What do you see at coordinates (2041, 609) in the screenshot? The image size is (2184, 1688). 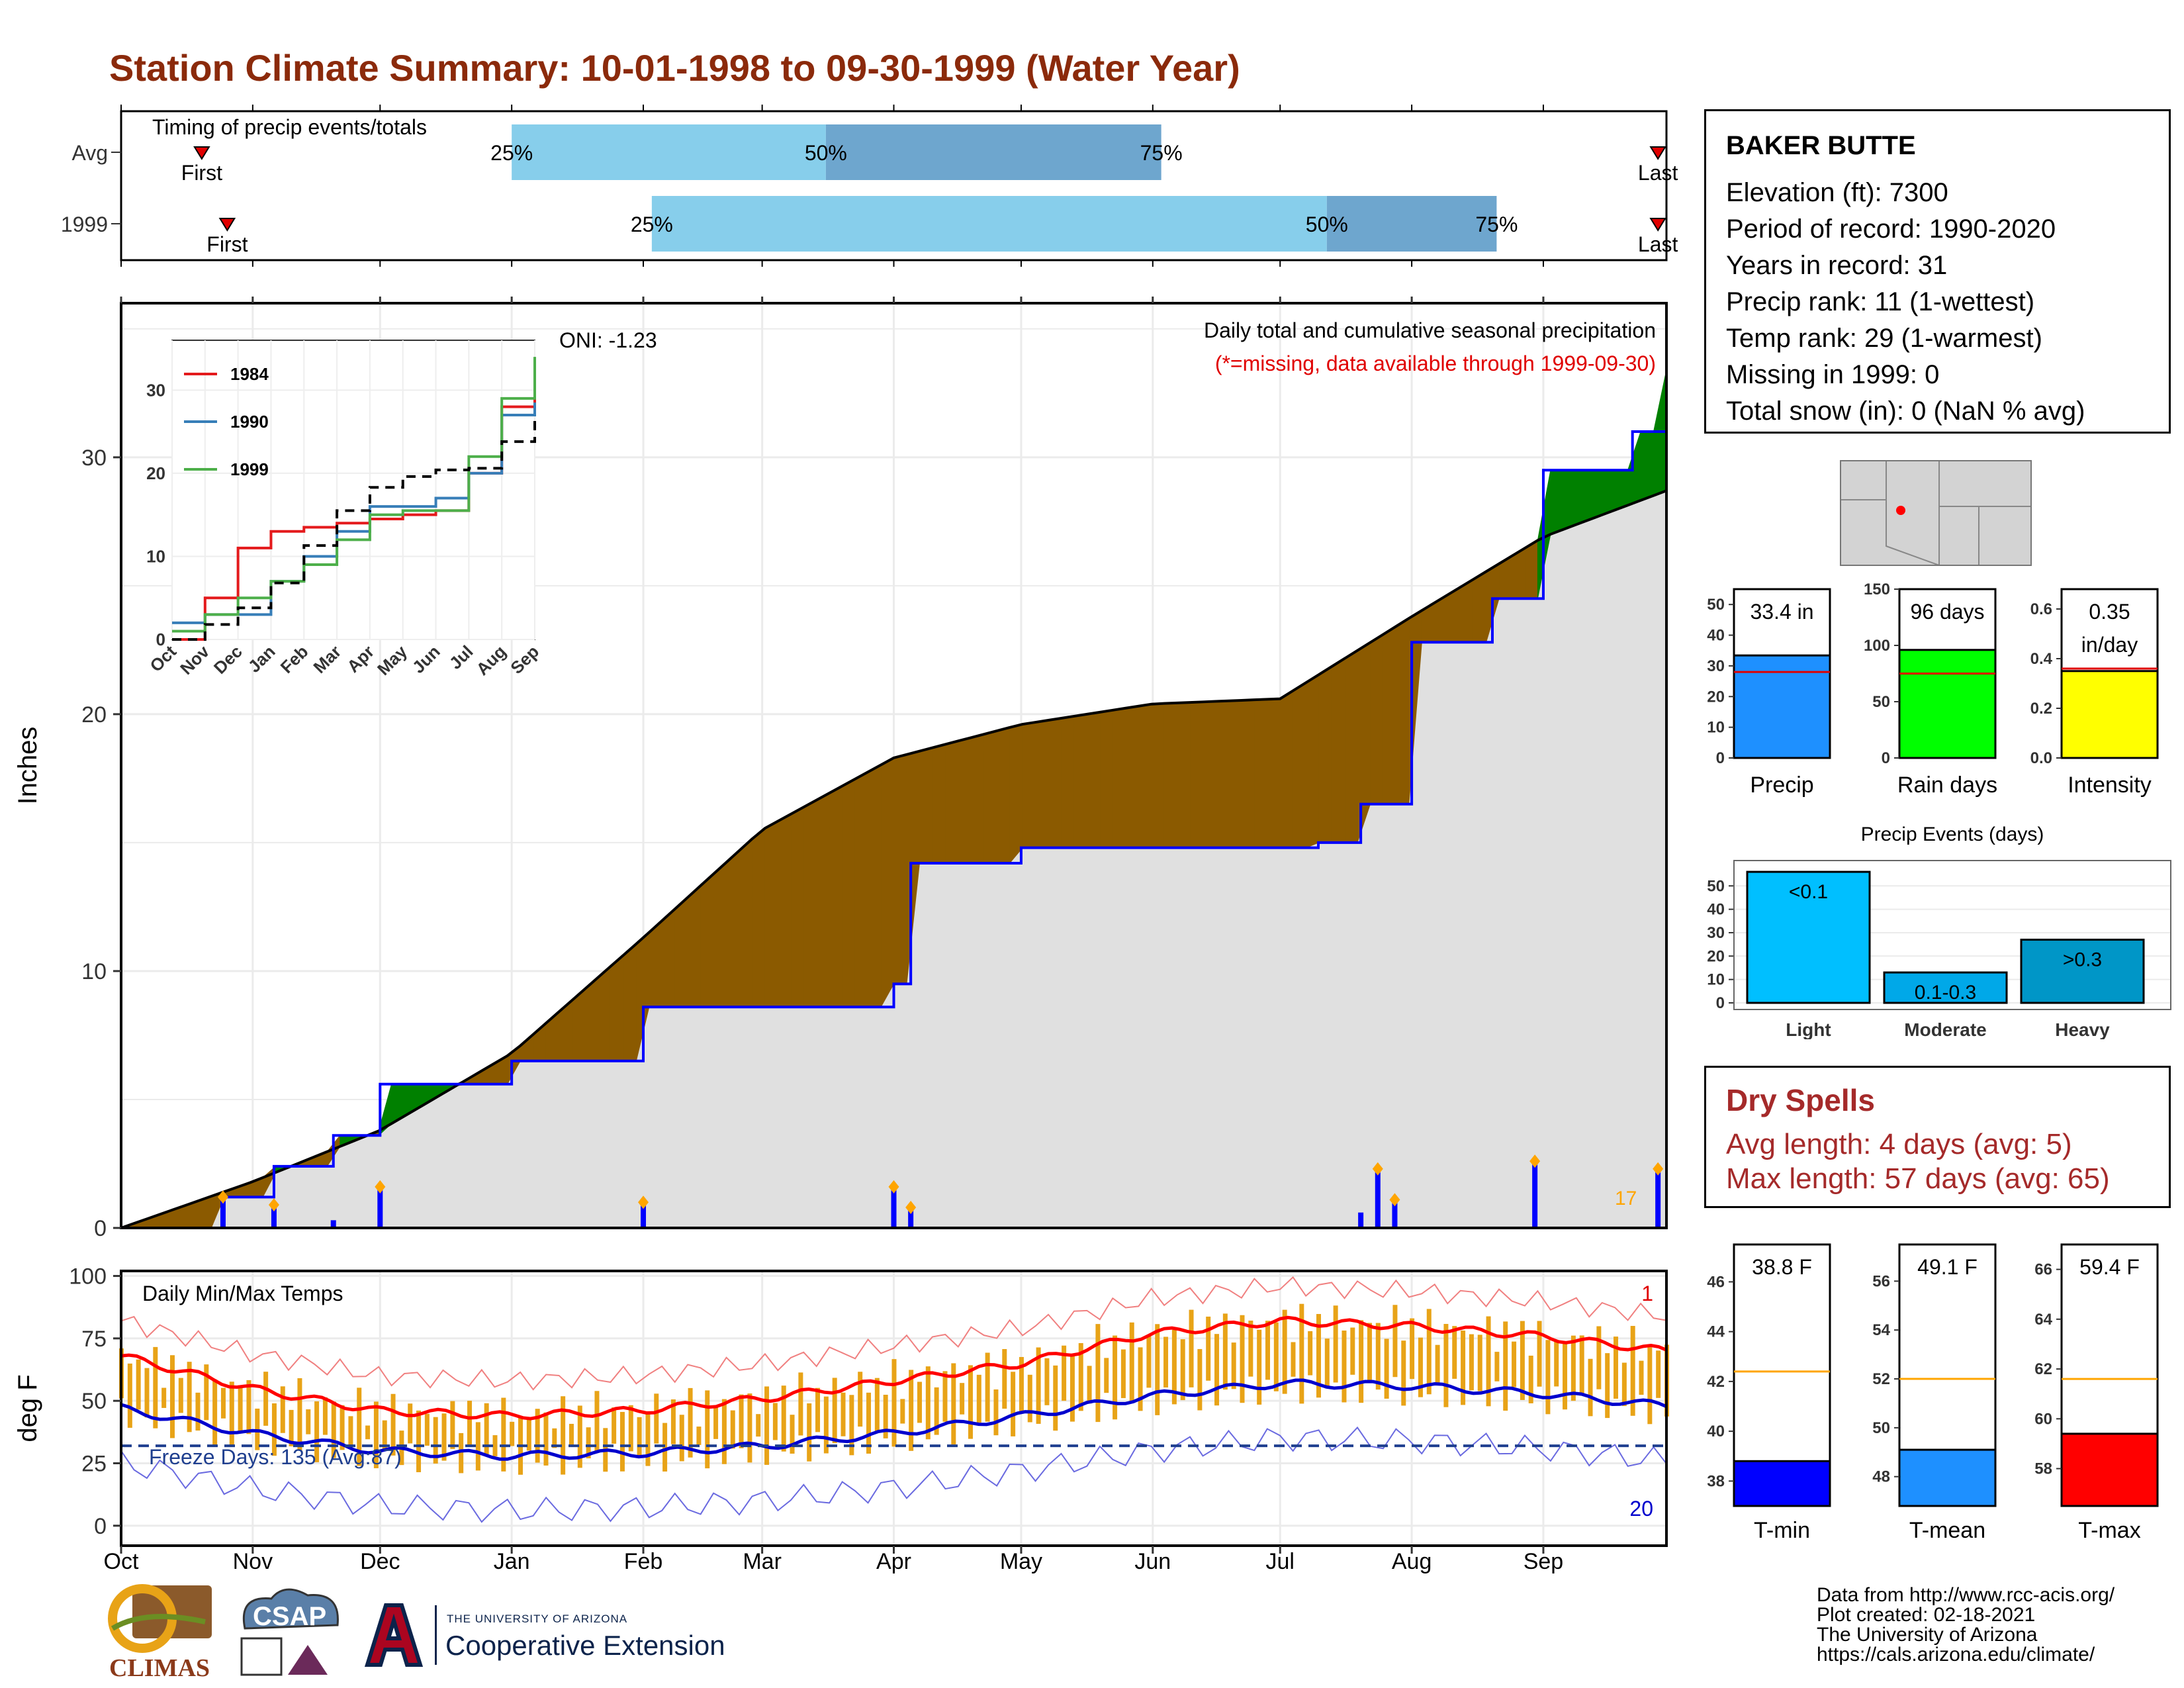 I see `stat-y-tick-label: 0.6` at bounding box center [2041, 609].